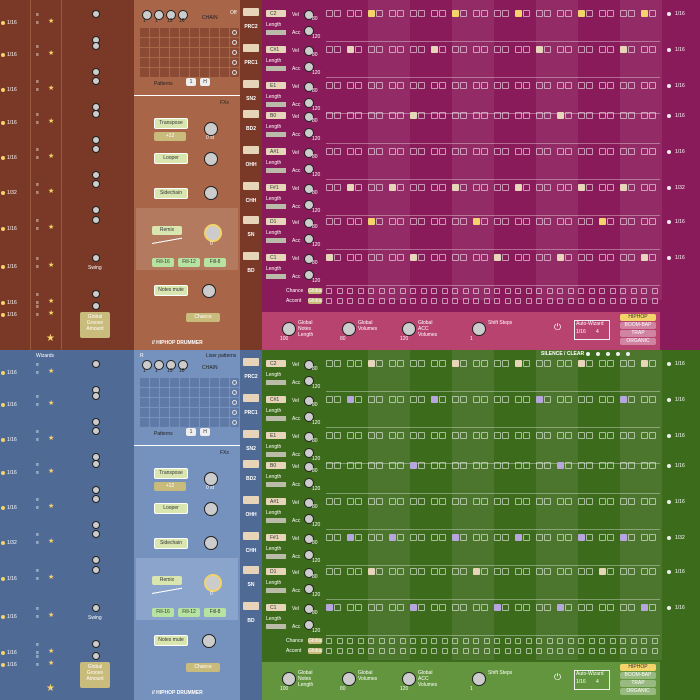  Describe the element at coordinates (167, 230) in the screenshot. I see `remix-button: Remix` at that location.